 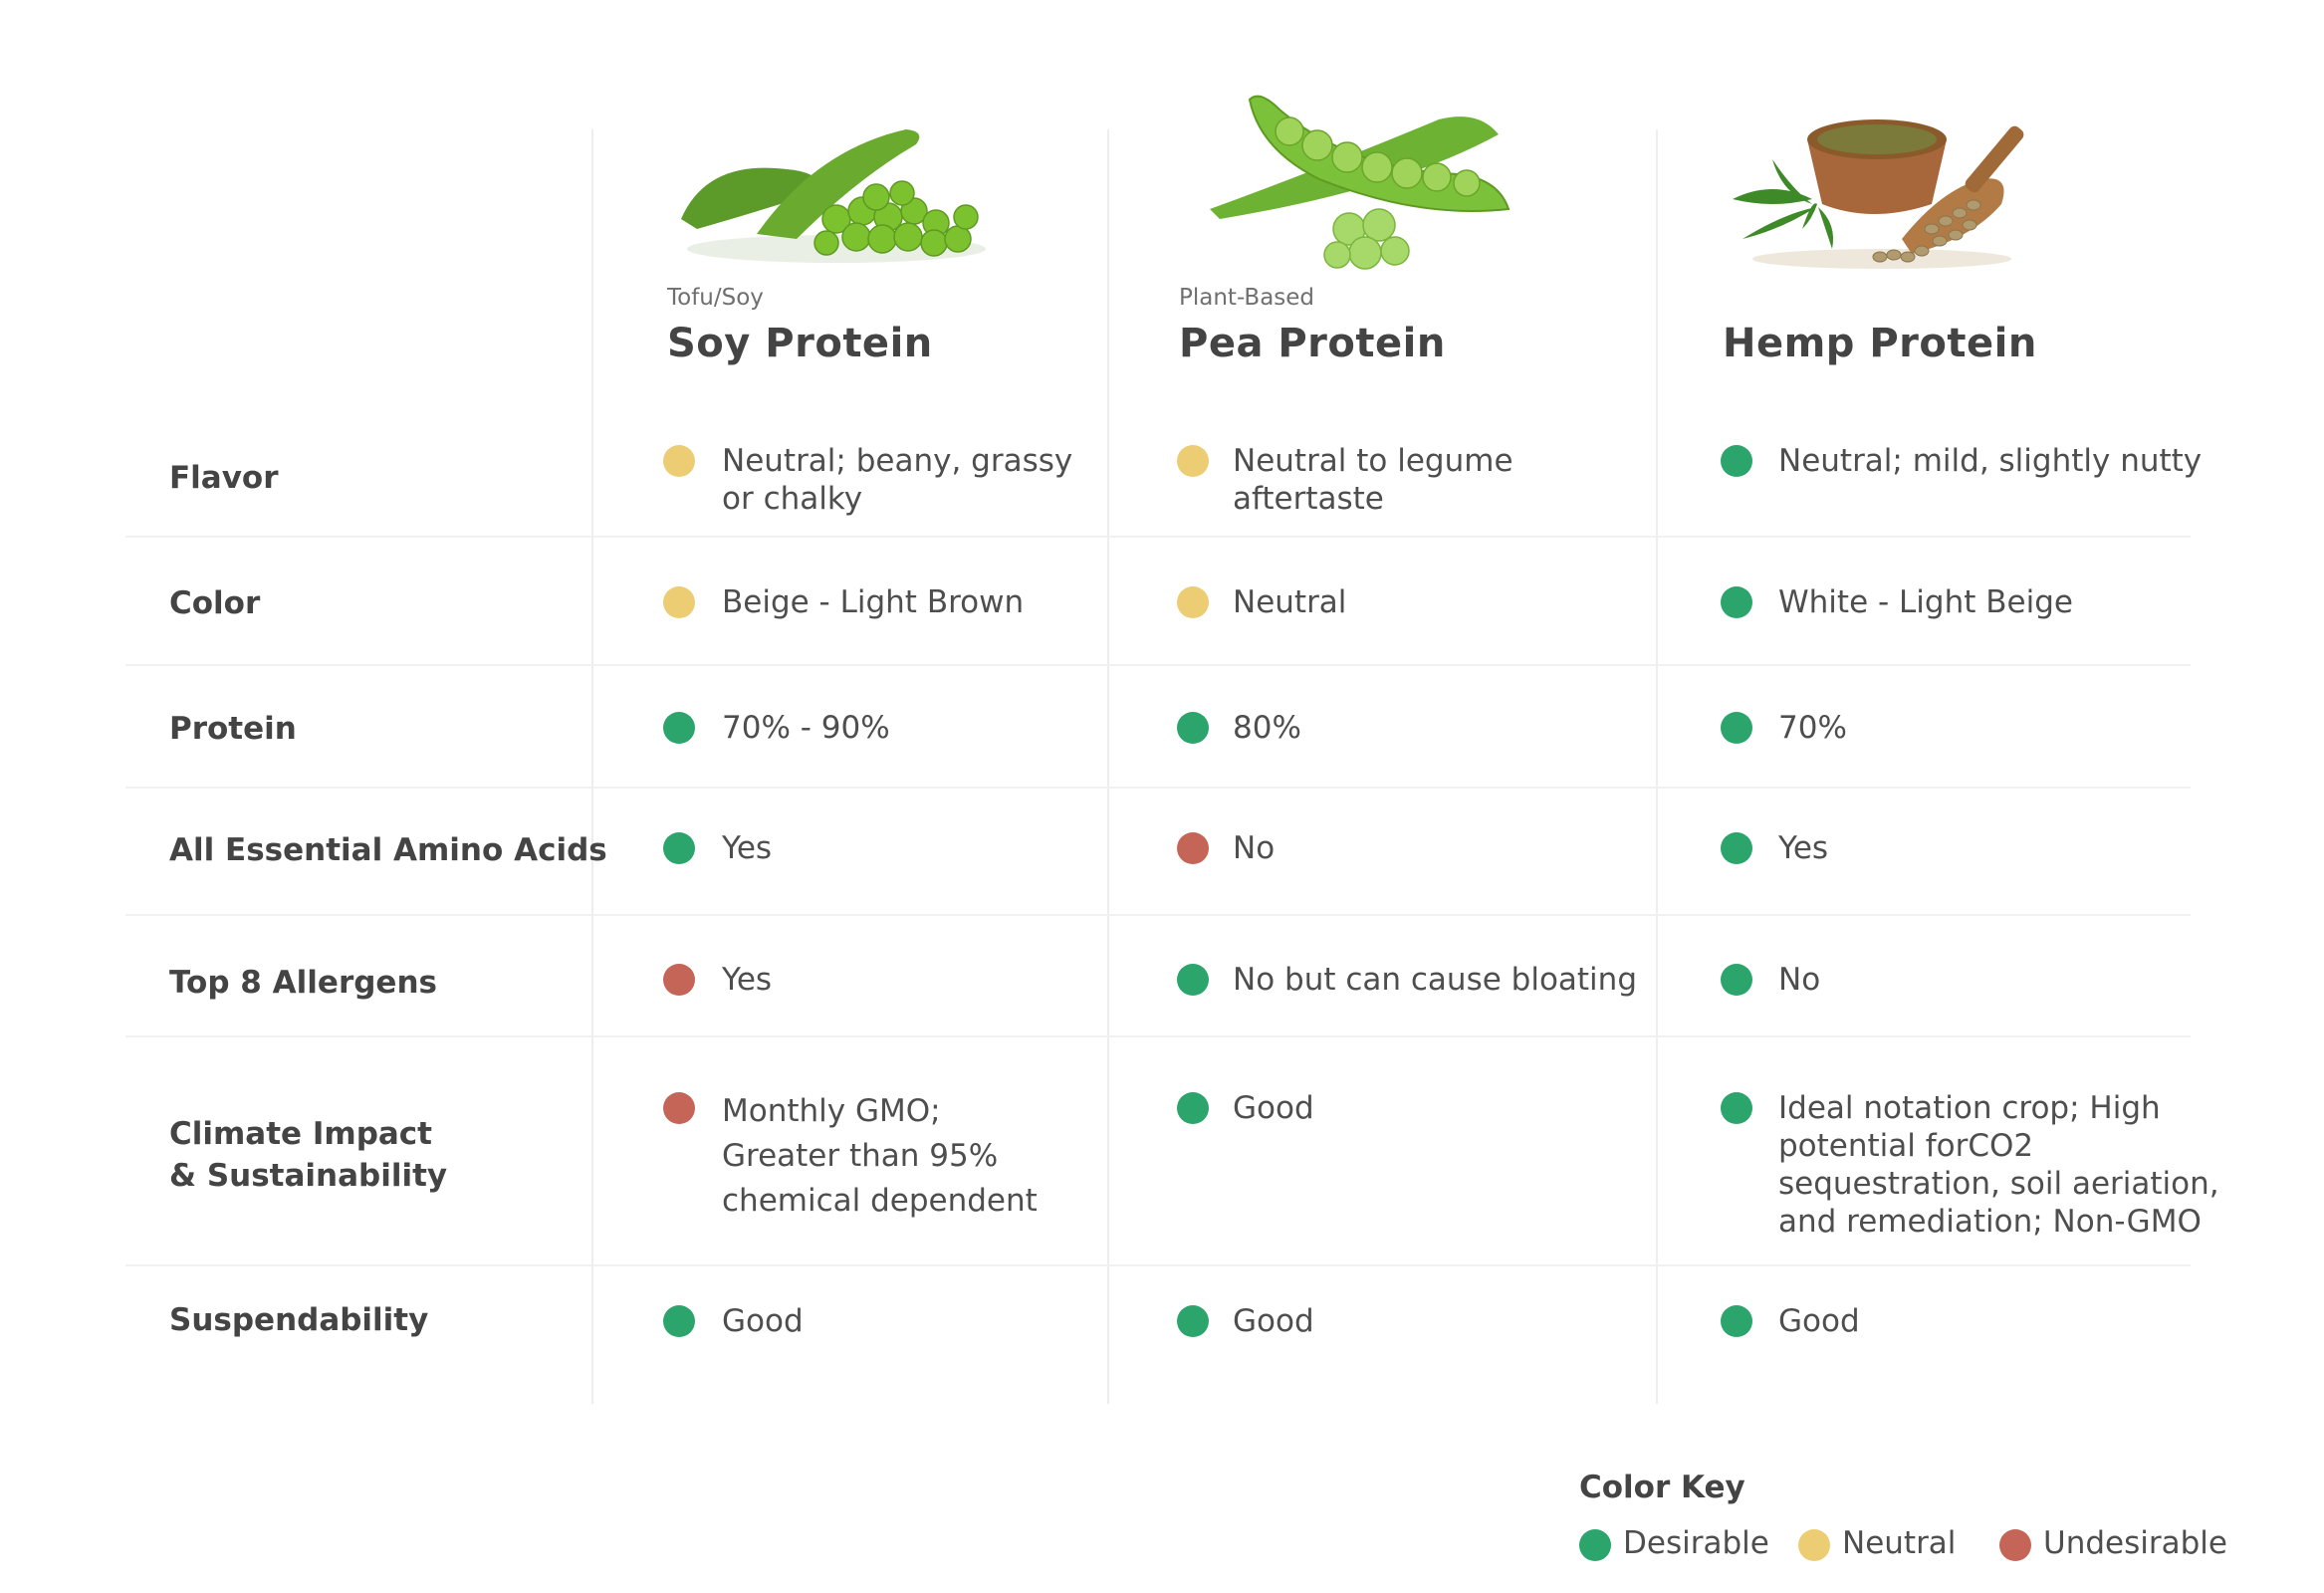 What do you see at coordinates (2135, 1543) in the screenshot?
I see `color-key-label: Undesirable` at bounding box center [2135, 1543].